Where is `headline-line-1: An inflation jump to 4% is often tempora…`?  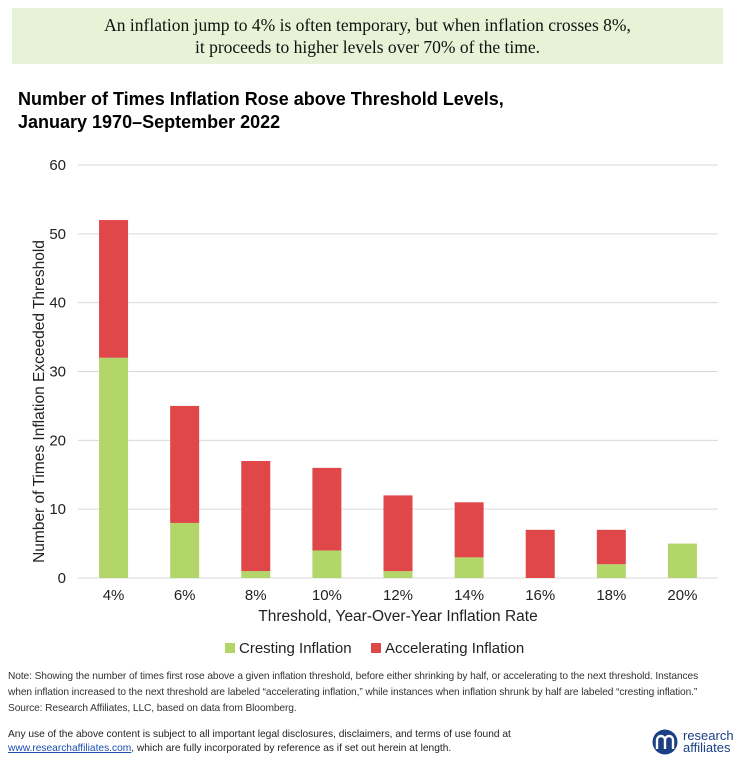
headline-line-1: An inflation jump to 4% is often tempora… is located at coordinates (367, 25).